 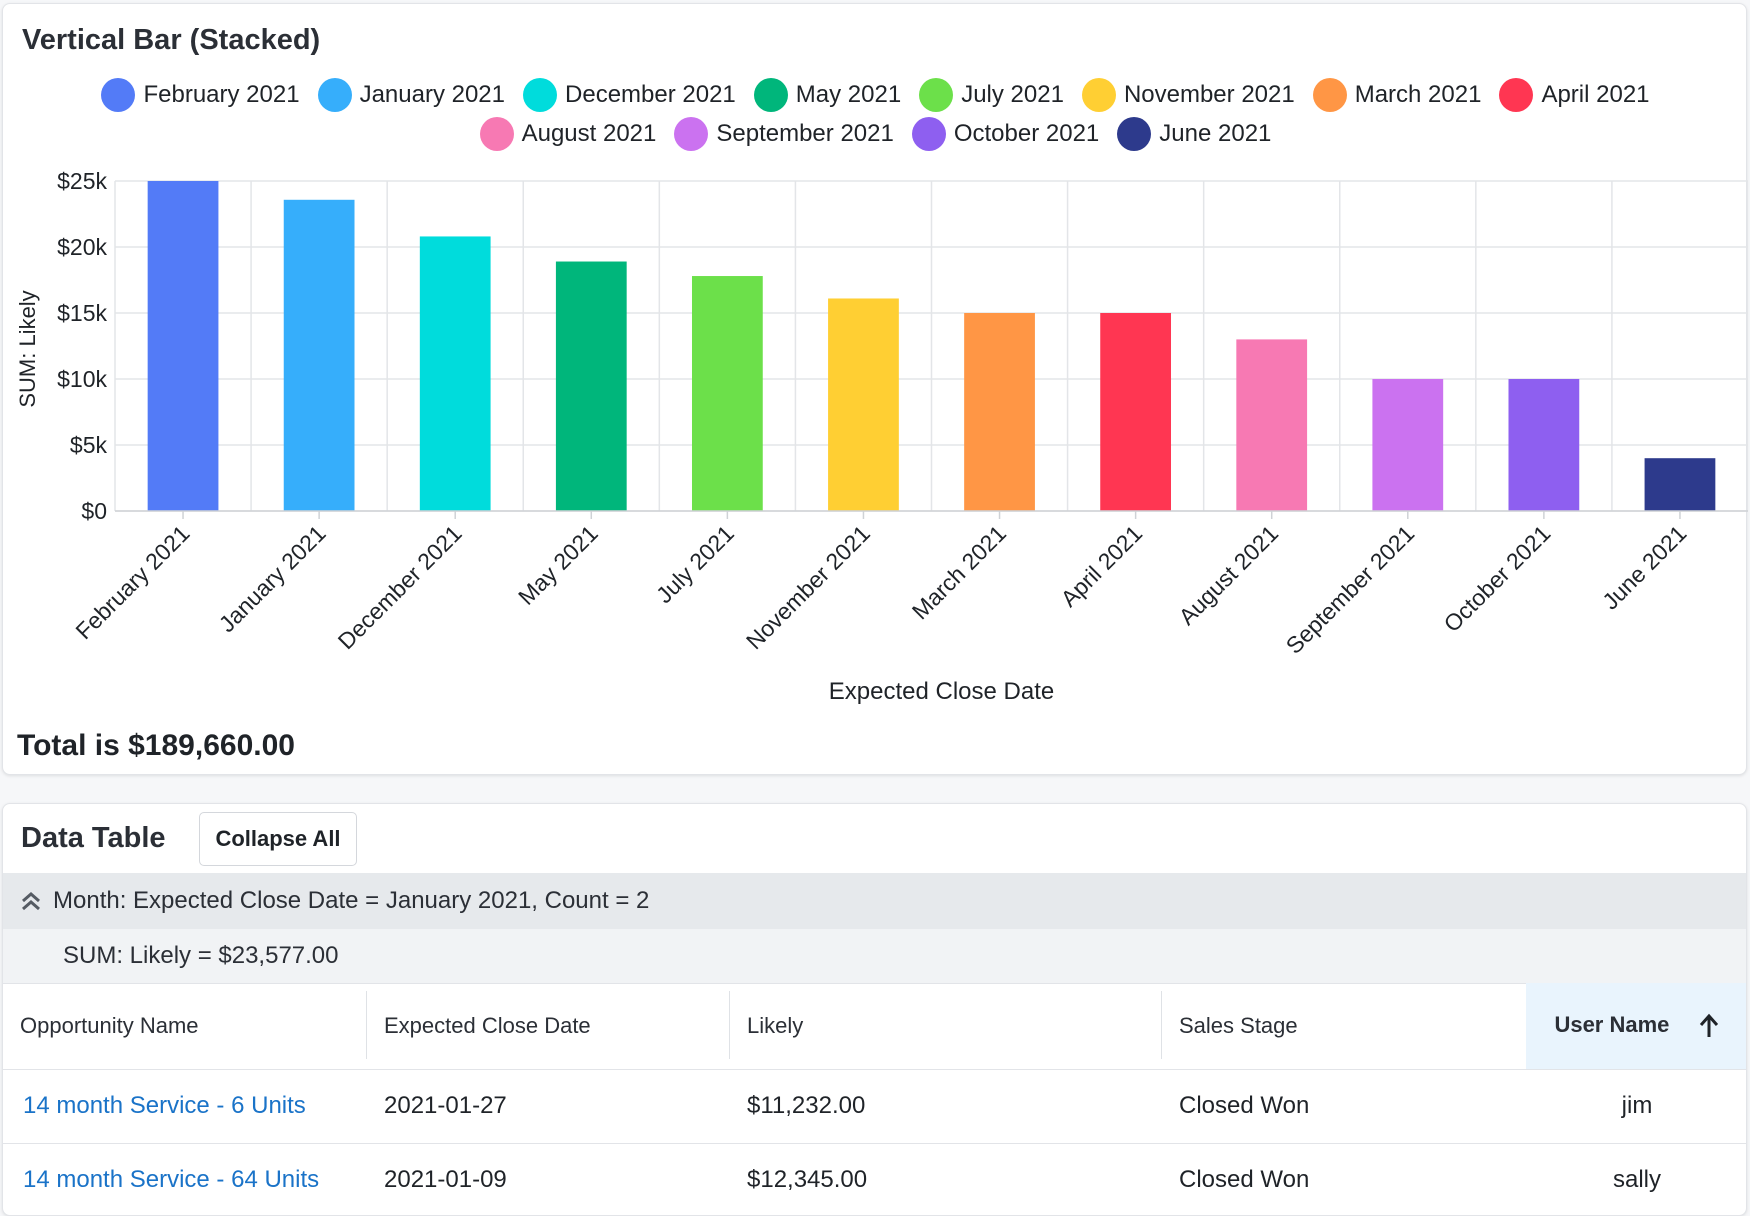 I want to click on opportunity-link: 14 month Service - 6 Units, so click(x=185, y=1106).